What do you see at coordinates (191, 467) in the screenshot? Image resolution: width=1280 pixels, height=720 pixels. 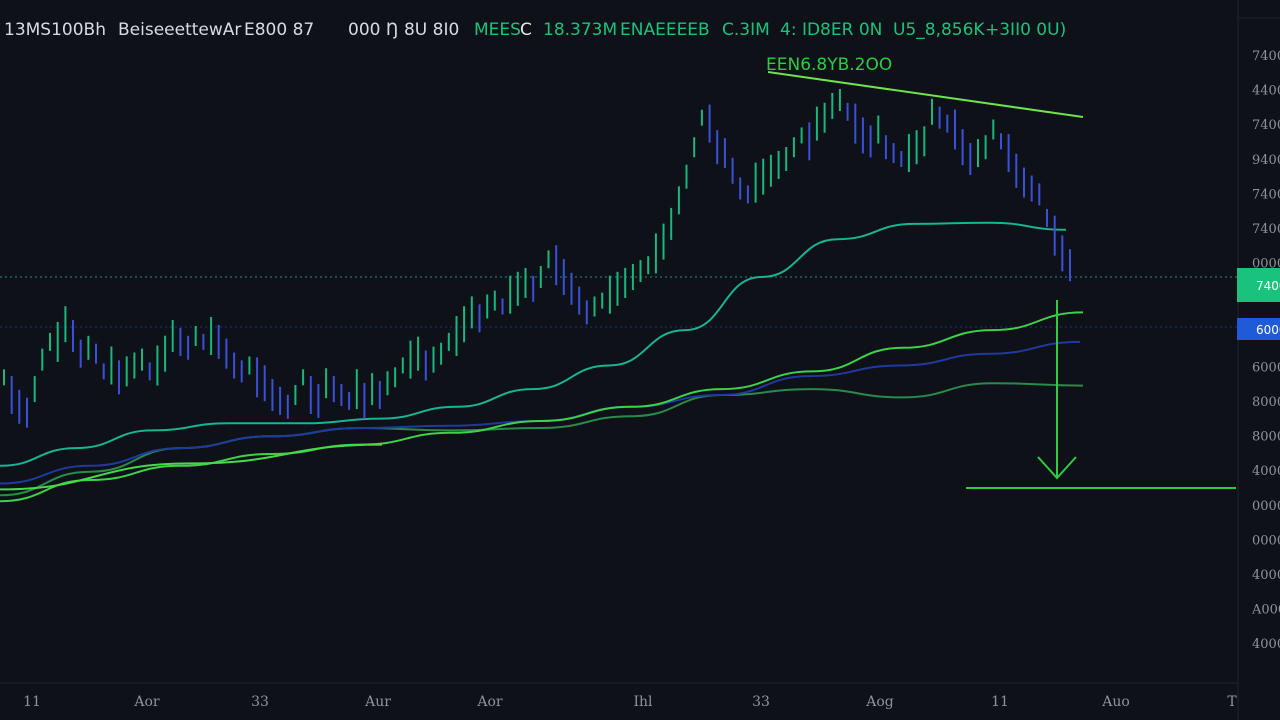 I see `moving-average-line` at bounding box center [191, 467].